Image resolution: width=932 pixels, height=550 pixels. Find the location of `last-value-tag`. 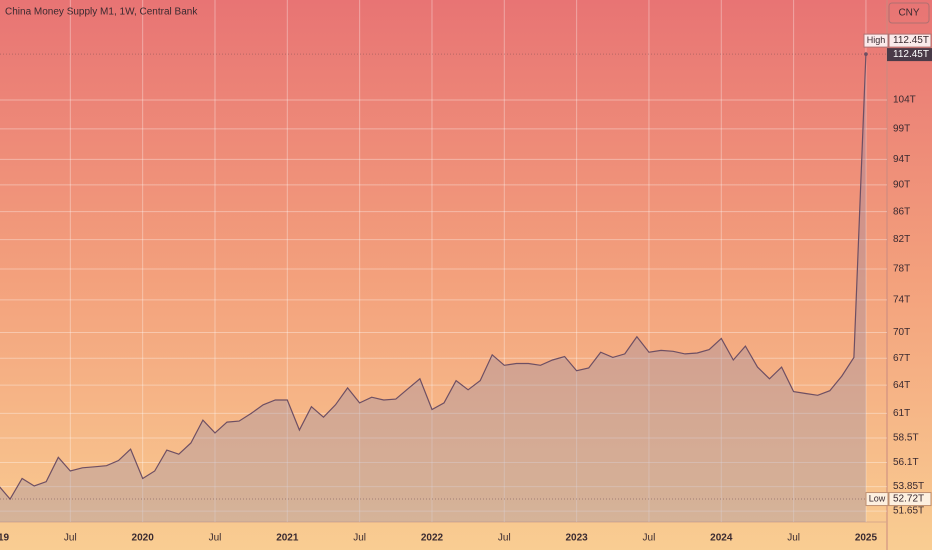

last-value-tag is located at coordinates (909, 55).